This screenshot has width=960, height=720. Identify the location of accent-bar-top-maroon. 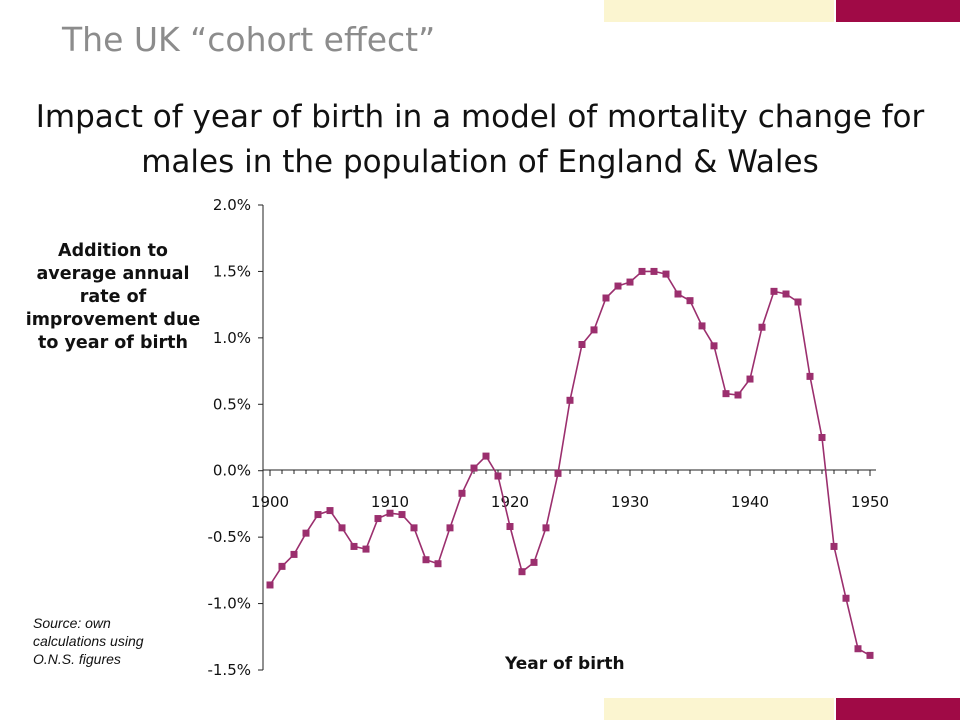
(898, 11).